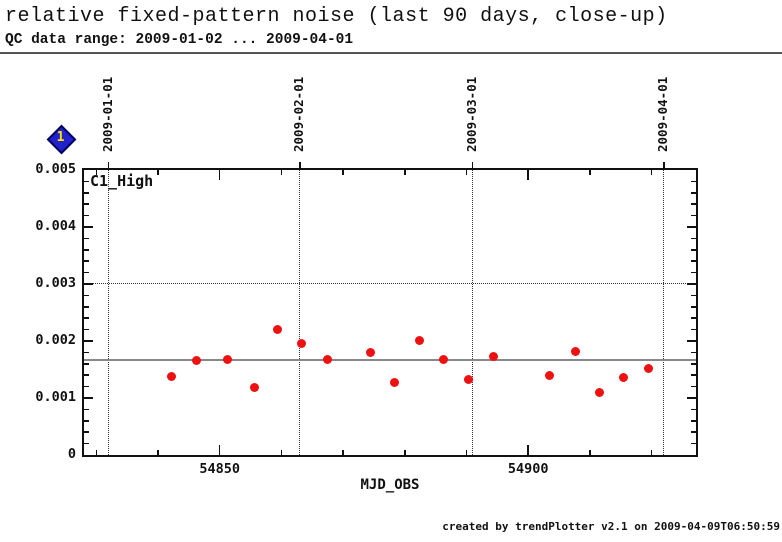 Image resolution: width=782 pixels, height=542 pixels. What do you see at coordinates (122, 181) in the screenshot?
I see `series-label: C1_High` at bounding box center [122, 181].